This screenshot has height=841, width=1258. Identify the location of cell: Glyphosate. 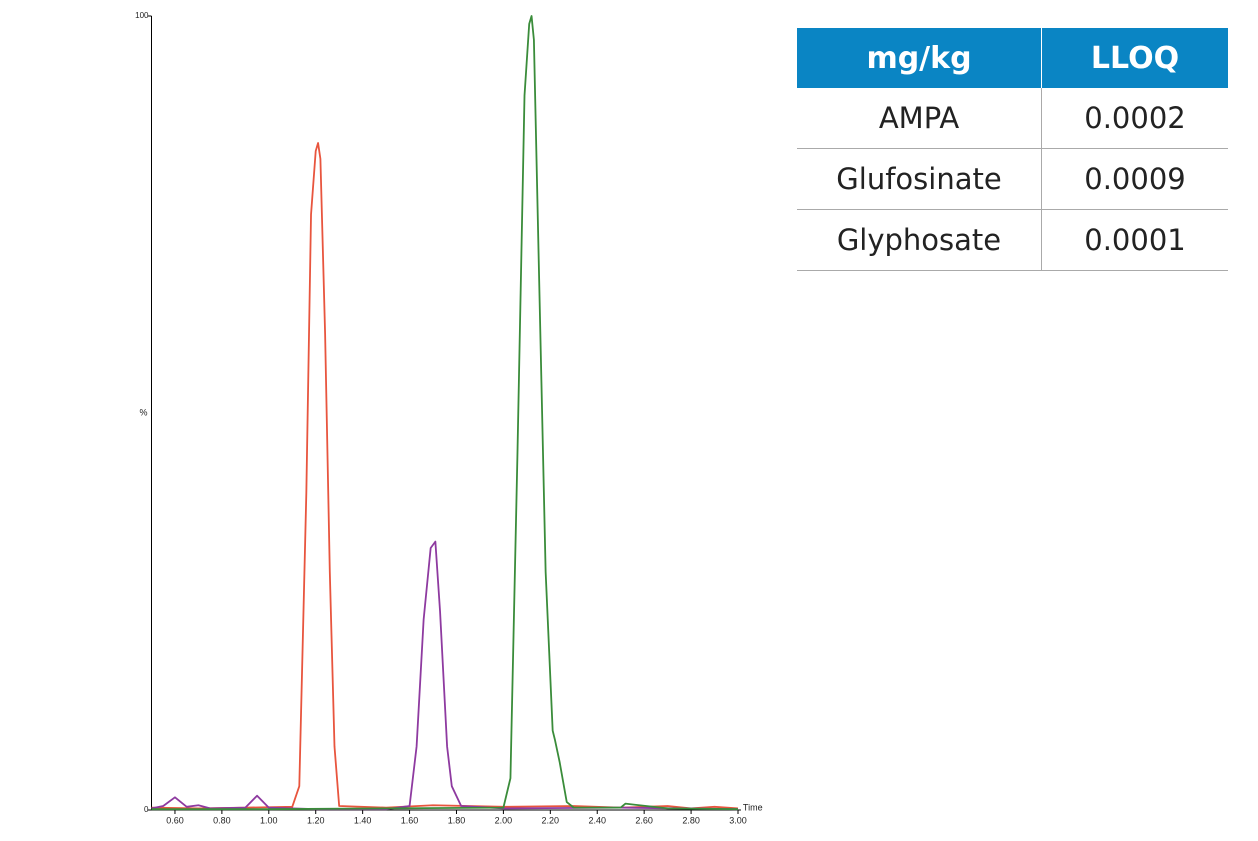
(919, 240).